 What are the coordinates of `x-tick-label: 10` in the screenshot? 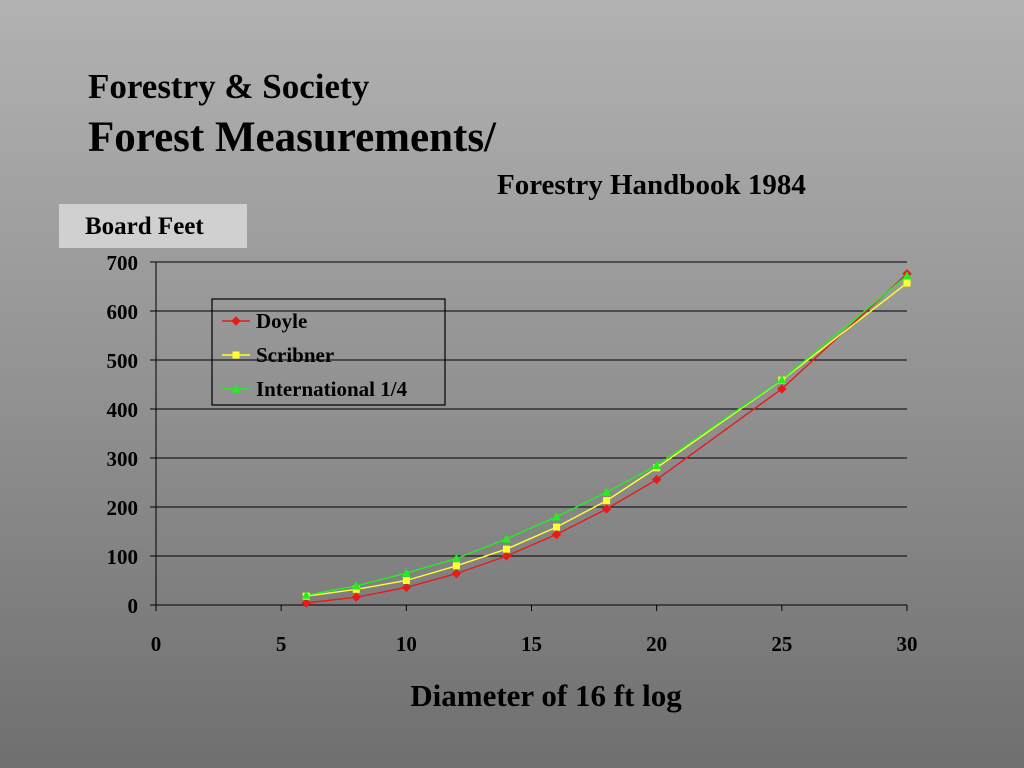 It's located at (406, 644).